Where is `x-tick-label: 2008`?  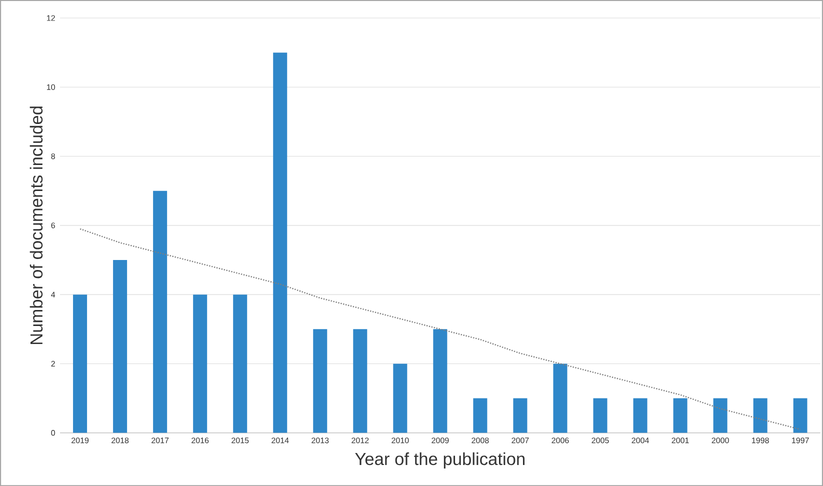 x-tick-label: 2008 is located at coordinates (480, 440).